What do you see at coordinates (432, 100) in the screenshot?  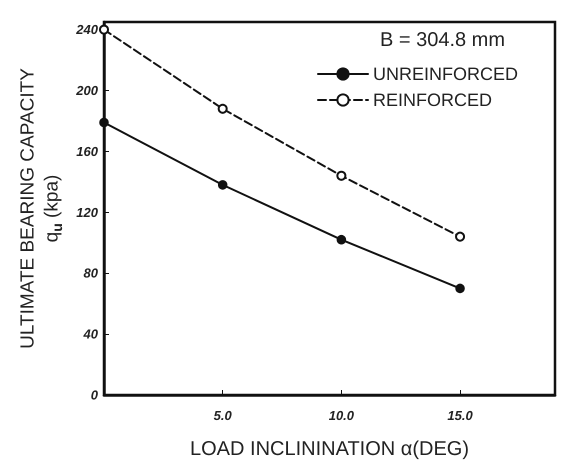 I see `legend-label: REINFORCED` at bounding box center [432, 100].